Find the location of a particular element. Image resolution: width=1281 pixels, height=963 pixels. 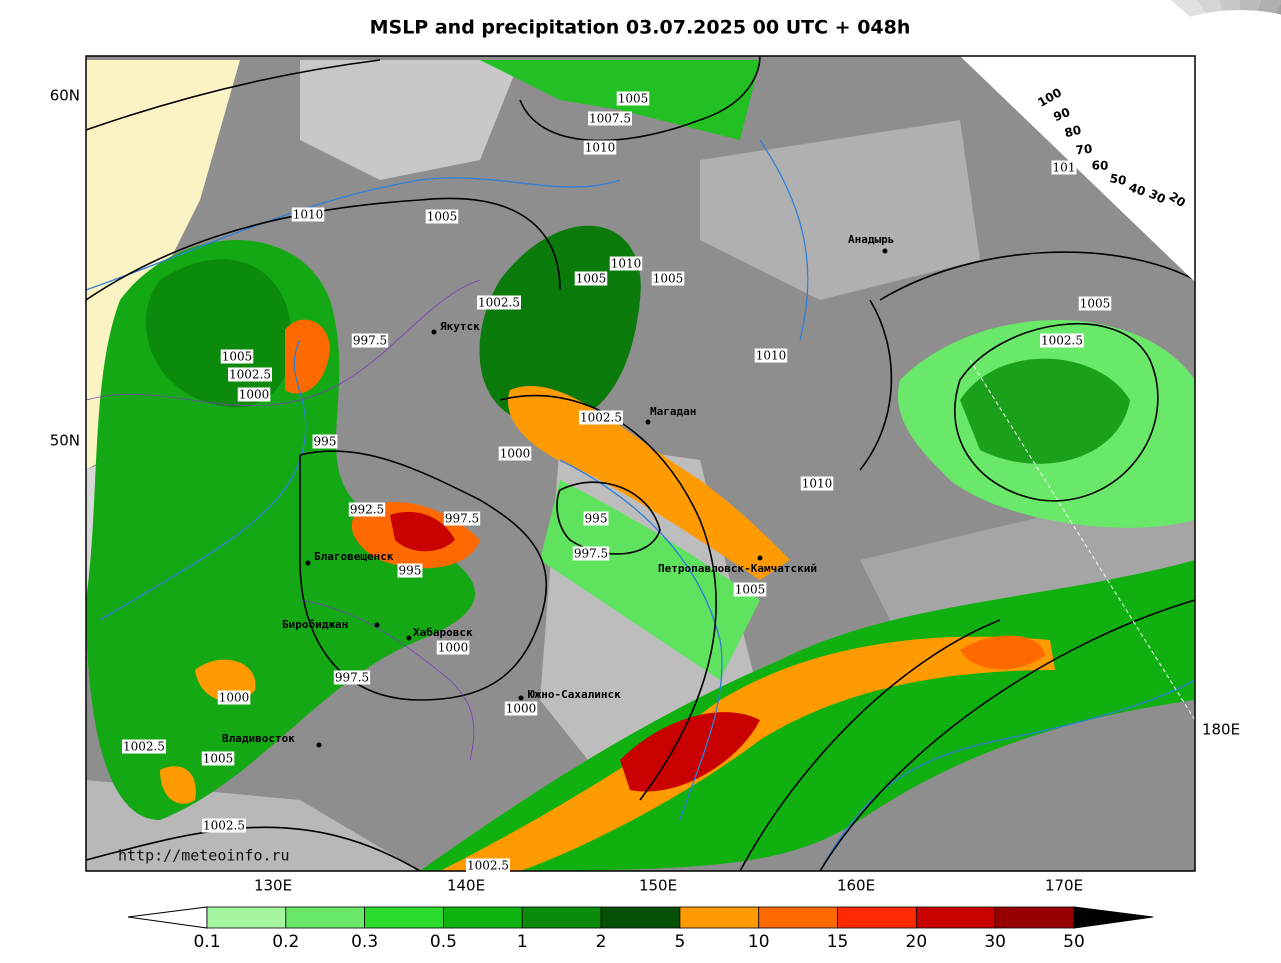

lon-label: 140E is located at coordinates (466, 886).